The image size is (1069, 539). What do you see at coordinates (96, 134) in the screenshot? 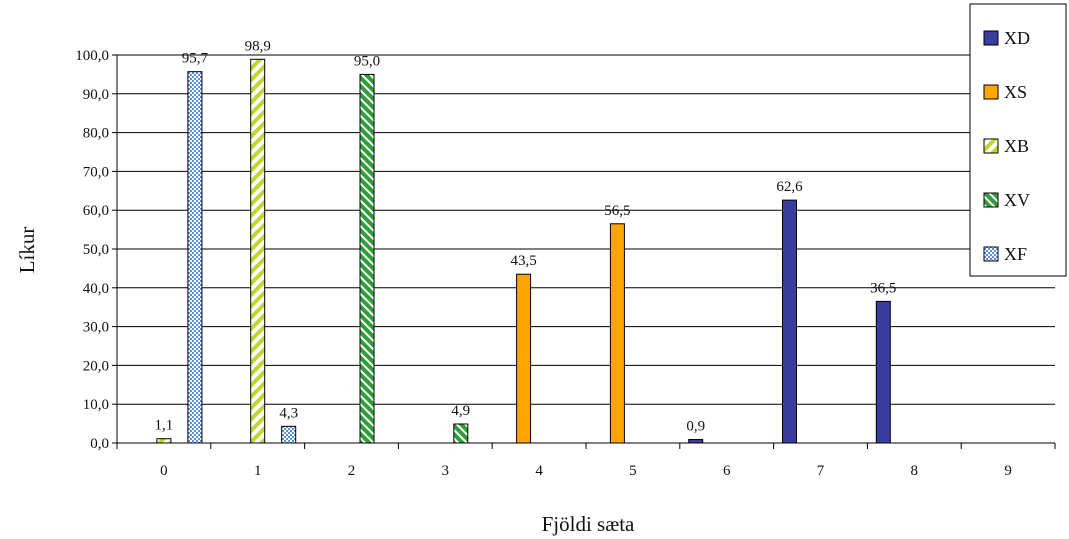
I see `y-tick-label: 80,0` at bounding box center [96, 134].